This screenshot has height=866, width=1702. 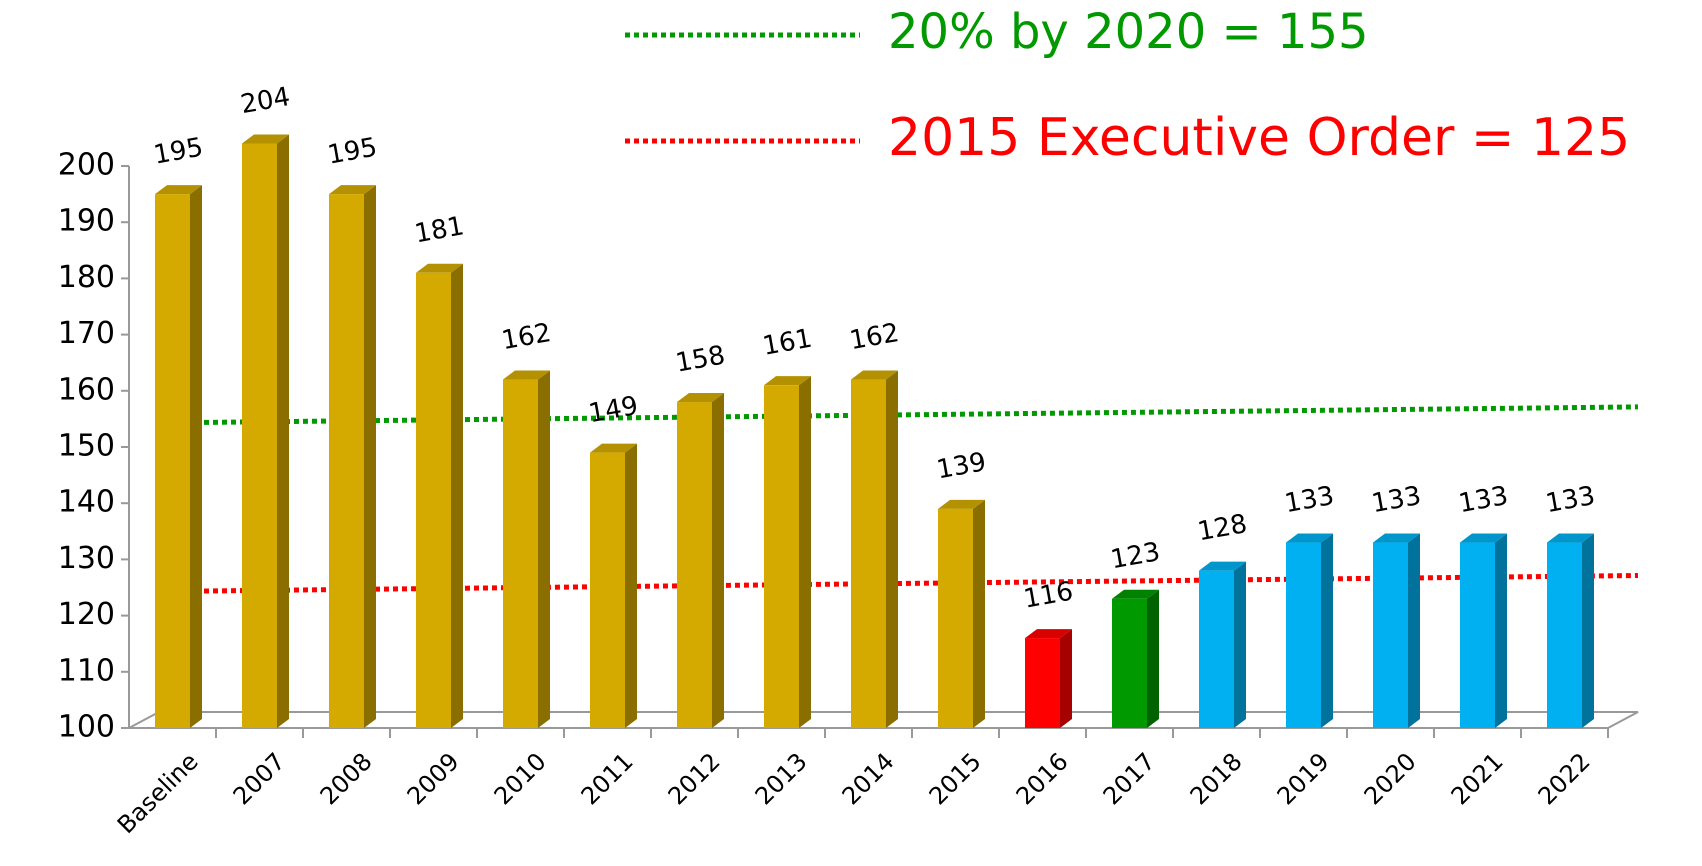 What do you see at coordinates (86, 727) in the screenshot?
I see `y-tick-label: 100` at bounding box center [86, 727].